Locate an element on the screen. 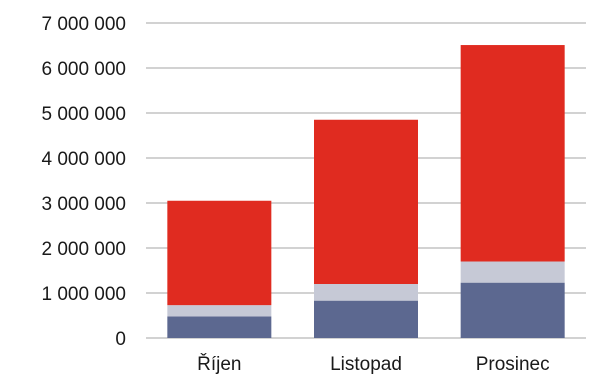 The height and width of the screenshot is (377, 596). y-tick-label: 0 is located at coordinates (120, 339).